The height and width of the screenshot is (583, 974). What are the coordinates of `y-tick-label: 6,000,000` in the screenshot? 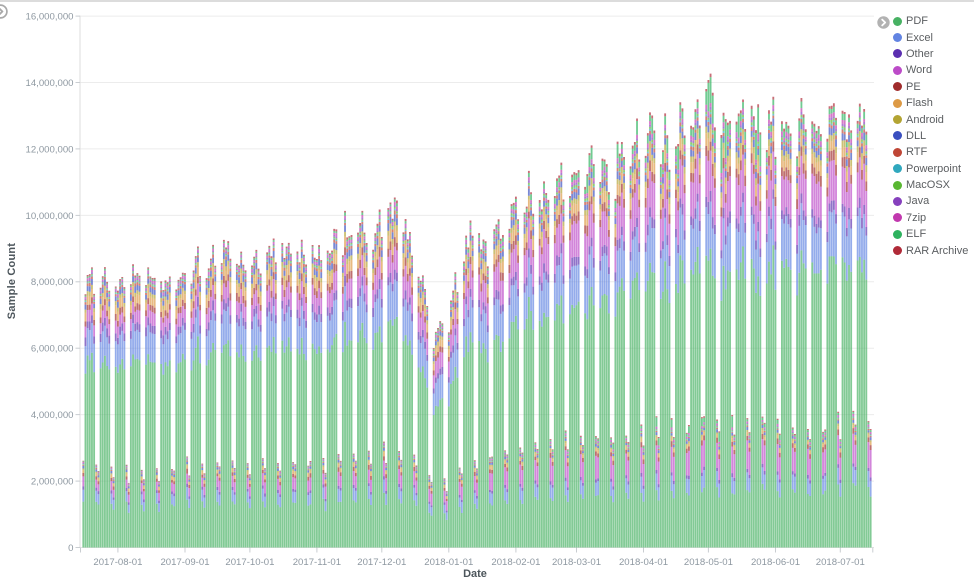 It's located at (52, 349).